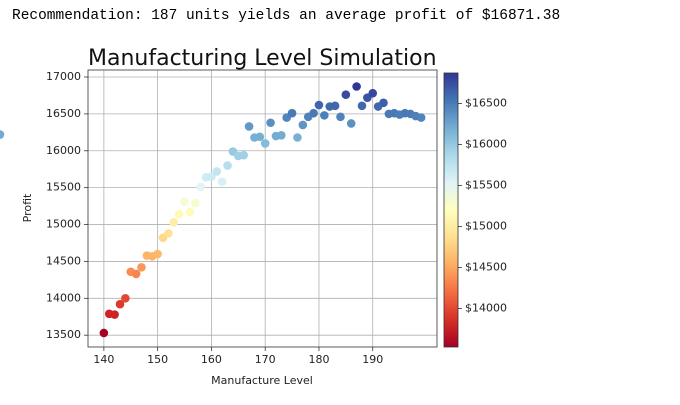 The width and height of the screenshot is (680, 405). Describe the element at coordinates (486, 184) in the screenshot. I see `colorbar-tick-label: $15500` at that location.